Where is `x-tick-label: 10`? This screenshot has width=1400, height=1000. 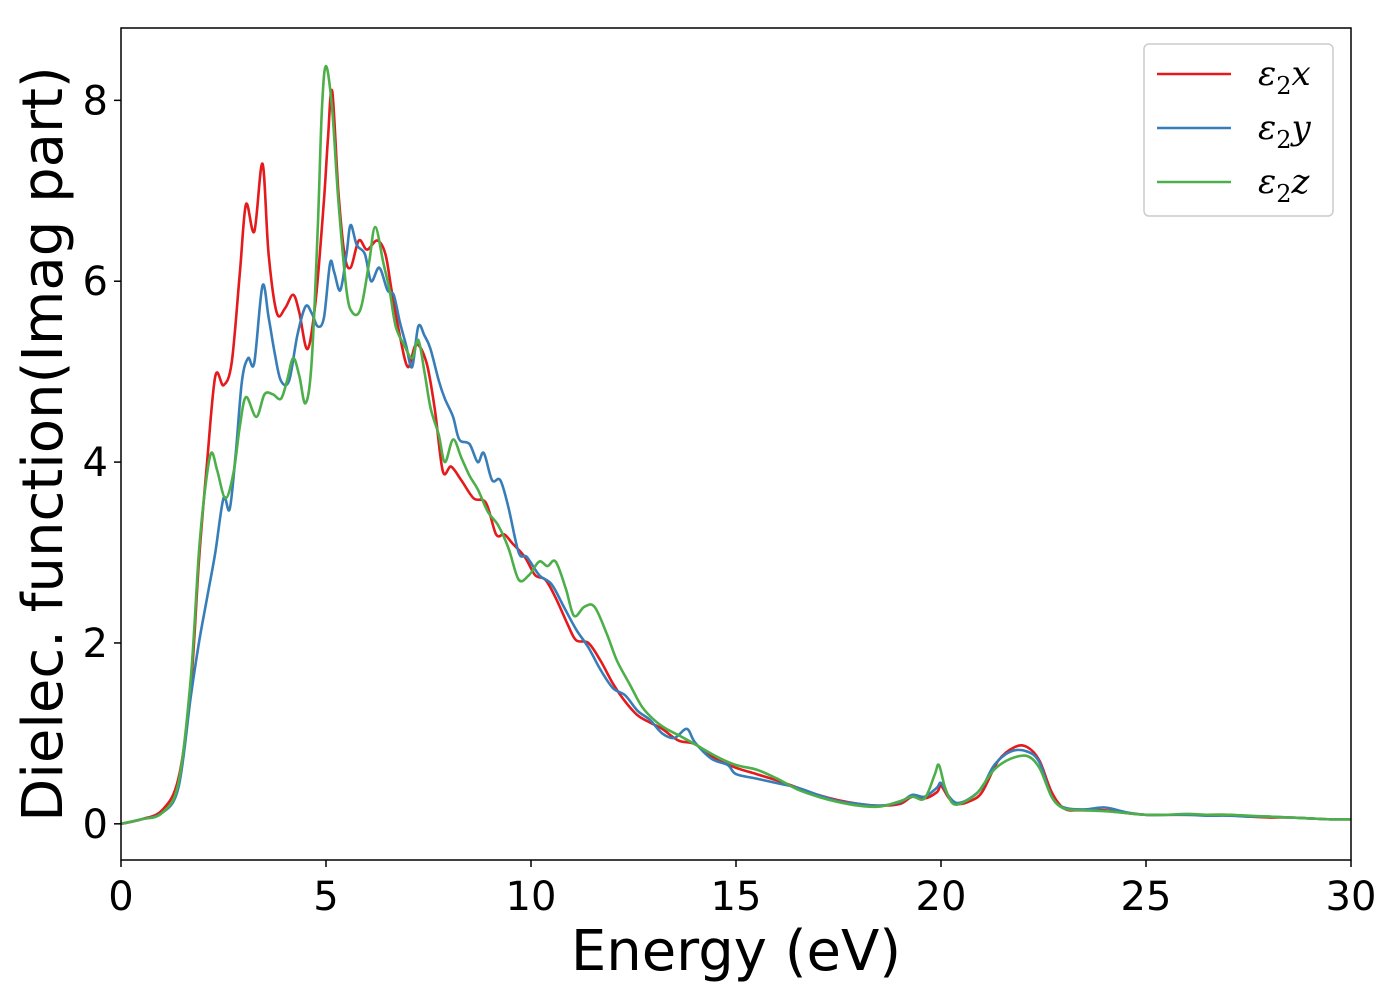
x-tick-label: 10 is located at coordinates (531, 897).